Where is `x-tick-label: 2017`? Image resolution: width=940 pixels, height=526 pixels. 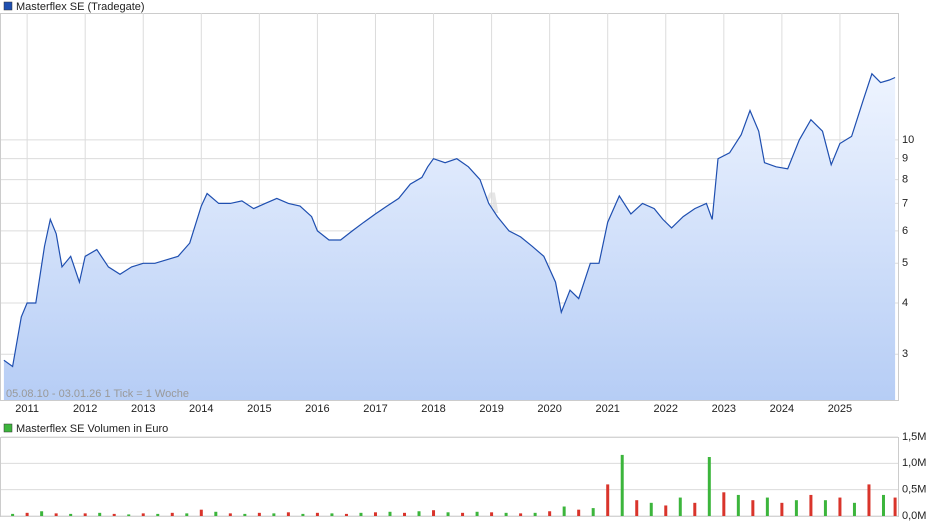 x-tick-label: 2017 is located at coordinates (375, 409).